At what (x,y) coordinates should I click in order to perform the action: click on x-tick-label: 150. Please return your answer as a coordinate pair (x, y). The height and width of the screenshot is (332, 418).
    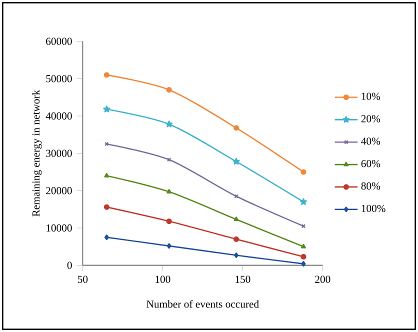
    Looking at the image, I should click on (243, 279).